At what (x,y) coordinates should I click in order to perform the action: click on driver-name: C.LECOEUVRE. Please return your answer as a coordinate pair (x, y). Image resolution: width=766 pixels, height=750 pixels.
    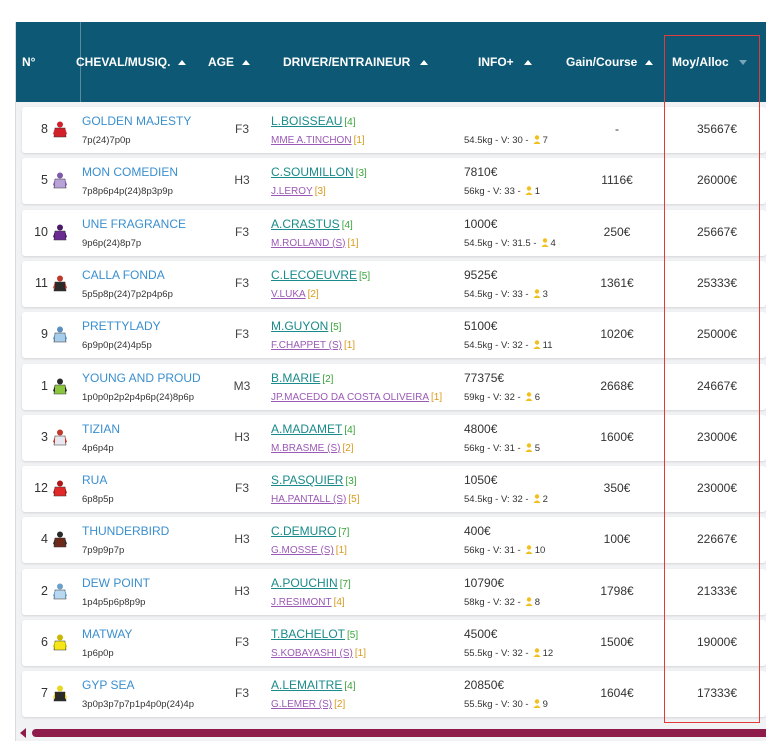
    Looking at the image, I should click on (314, 274).